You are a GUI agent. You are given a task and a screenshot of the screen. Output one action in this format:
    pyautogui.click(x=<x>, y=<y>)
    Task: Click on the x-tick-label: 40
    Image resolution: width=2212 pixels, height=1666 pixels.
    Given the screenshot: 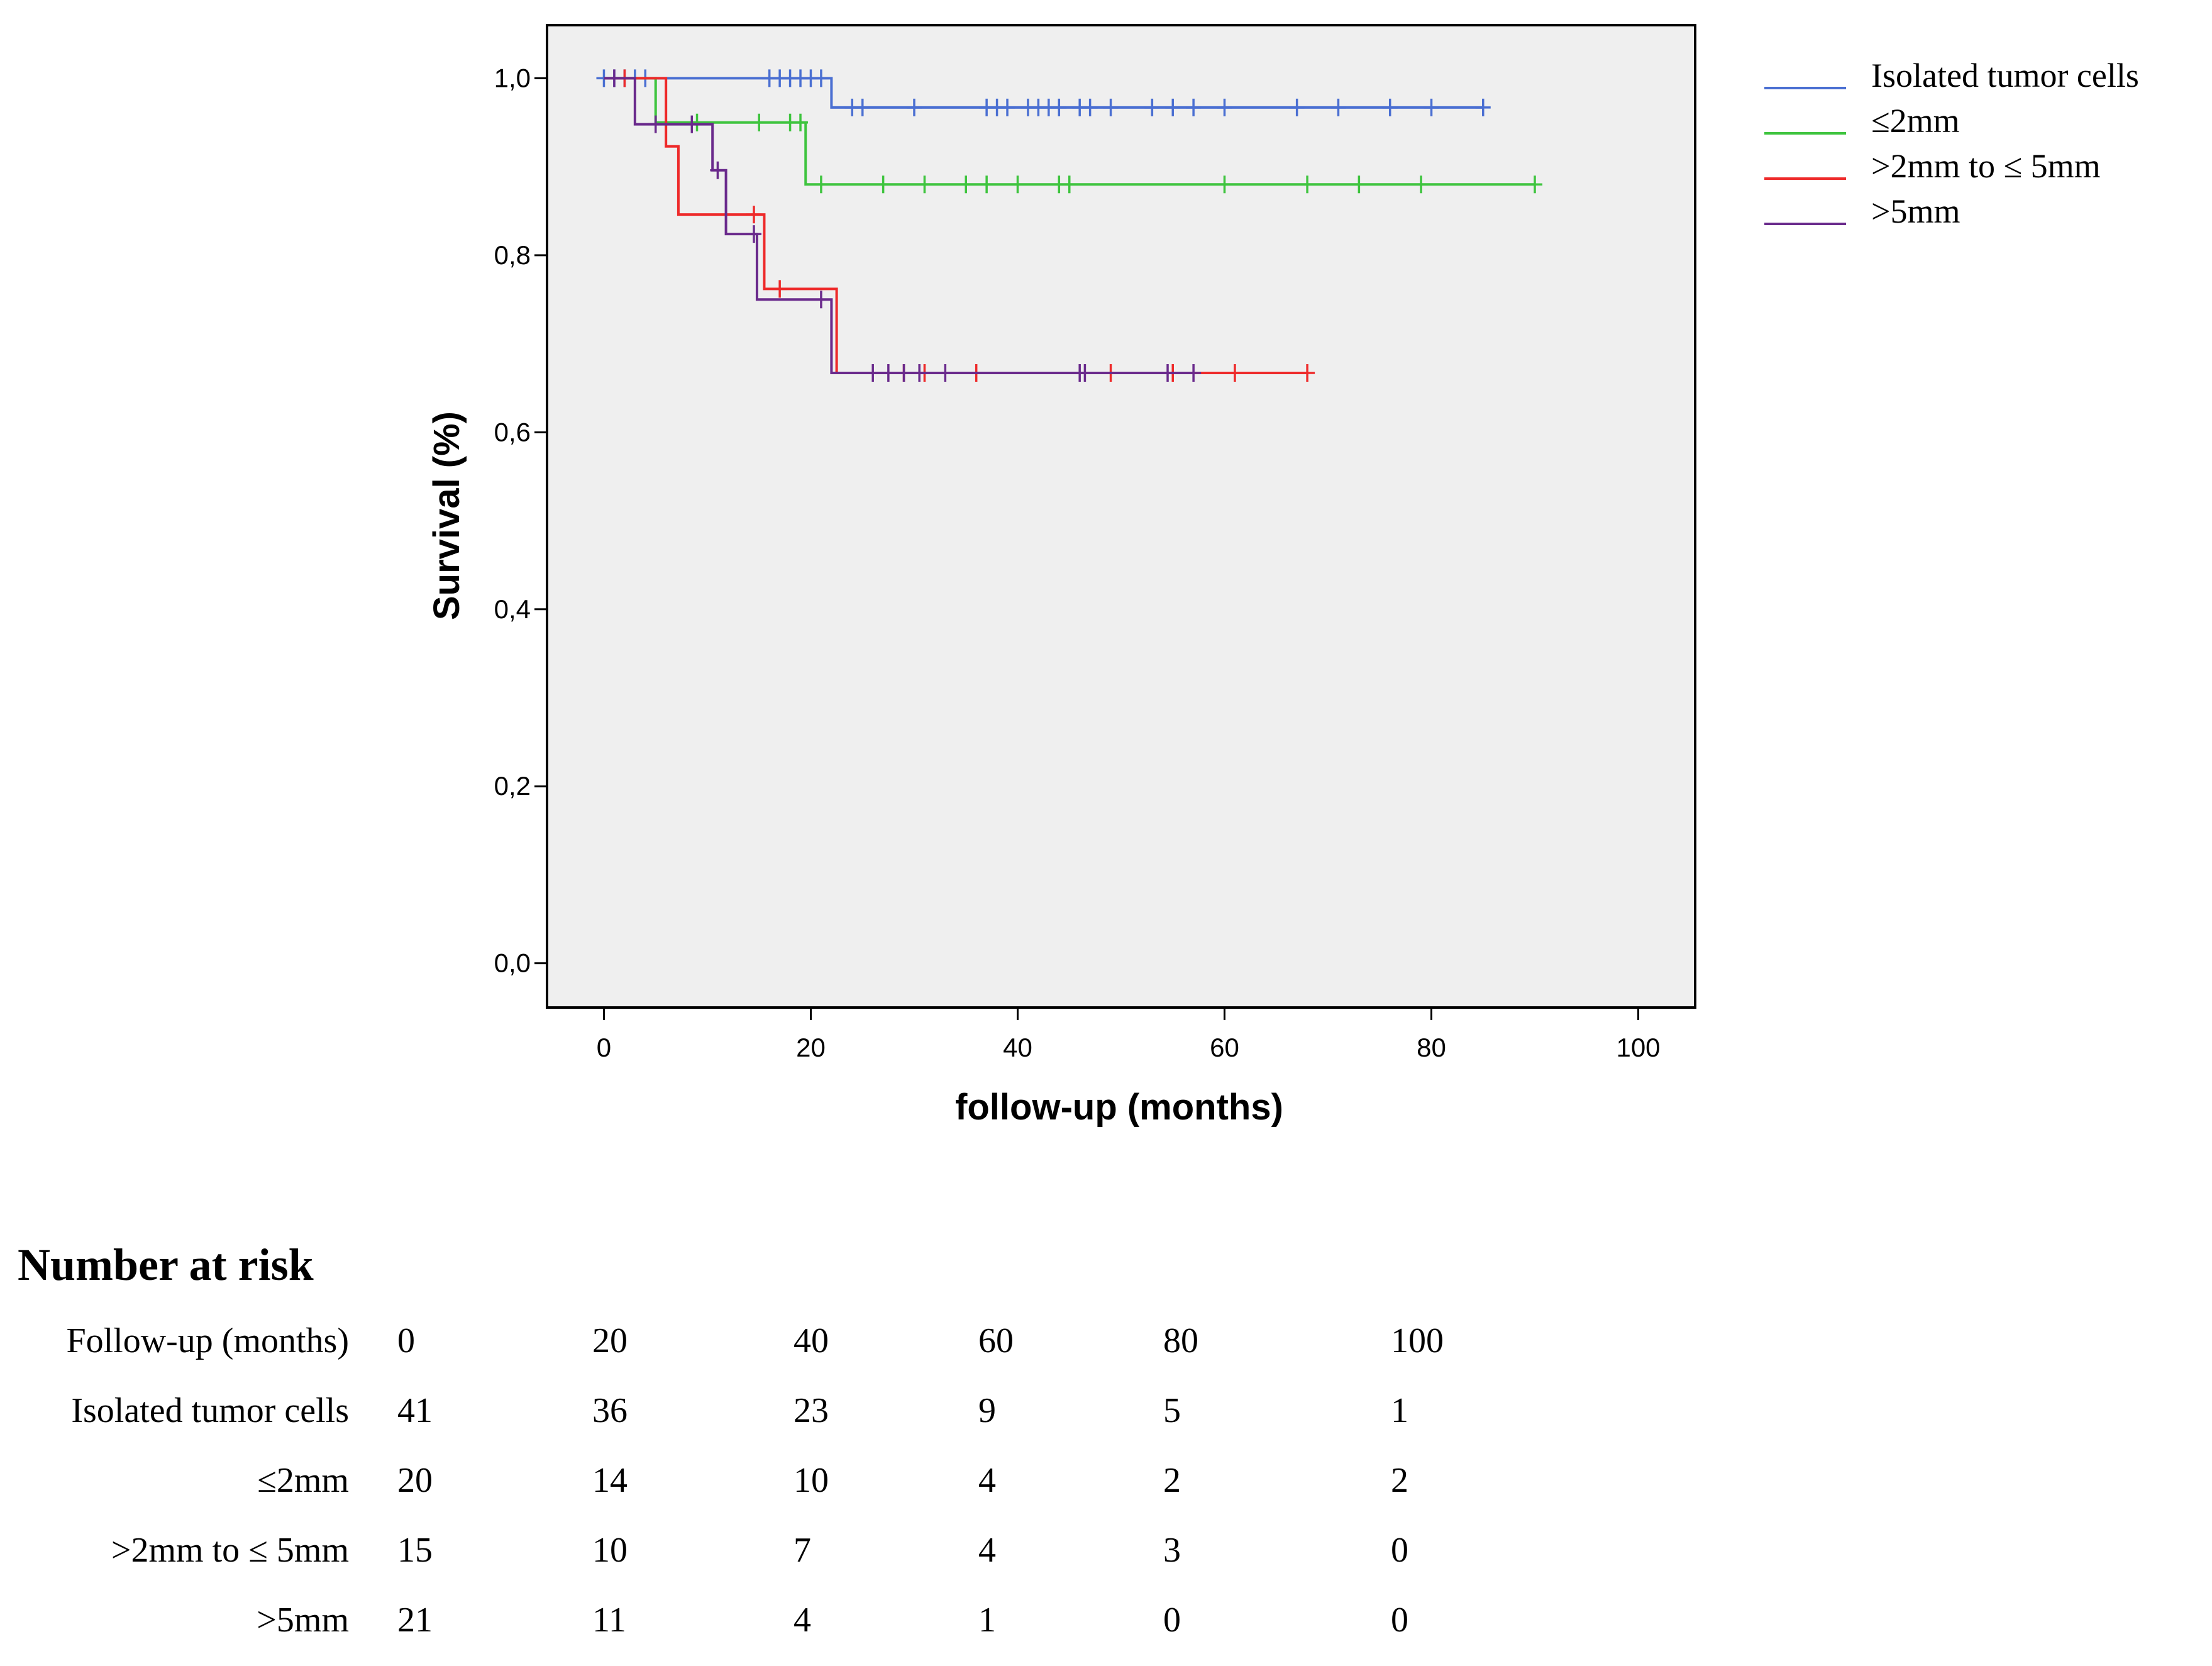 What is the action you would take?
    pyautogui.click(x=1017, y=1047)
    